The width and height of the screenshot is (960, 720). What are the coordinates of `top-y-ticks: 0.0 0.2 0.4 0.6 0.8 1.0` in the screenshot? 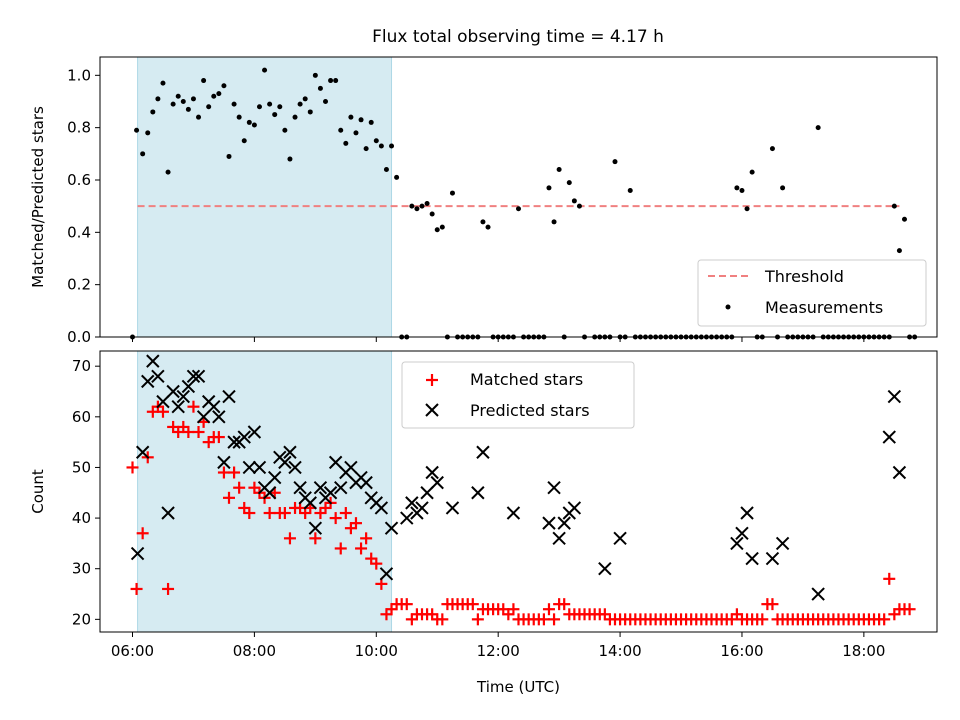 It's located at (83, 206).